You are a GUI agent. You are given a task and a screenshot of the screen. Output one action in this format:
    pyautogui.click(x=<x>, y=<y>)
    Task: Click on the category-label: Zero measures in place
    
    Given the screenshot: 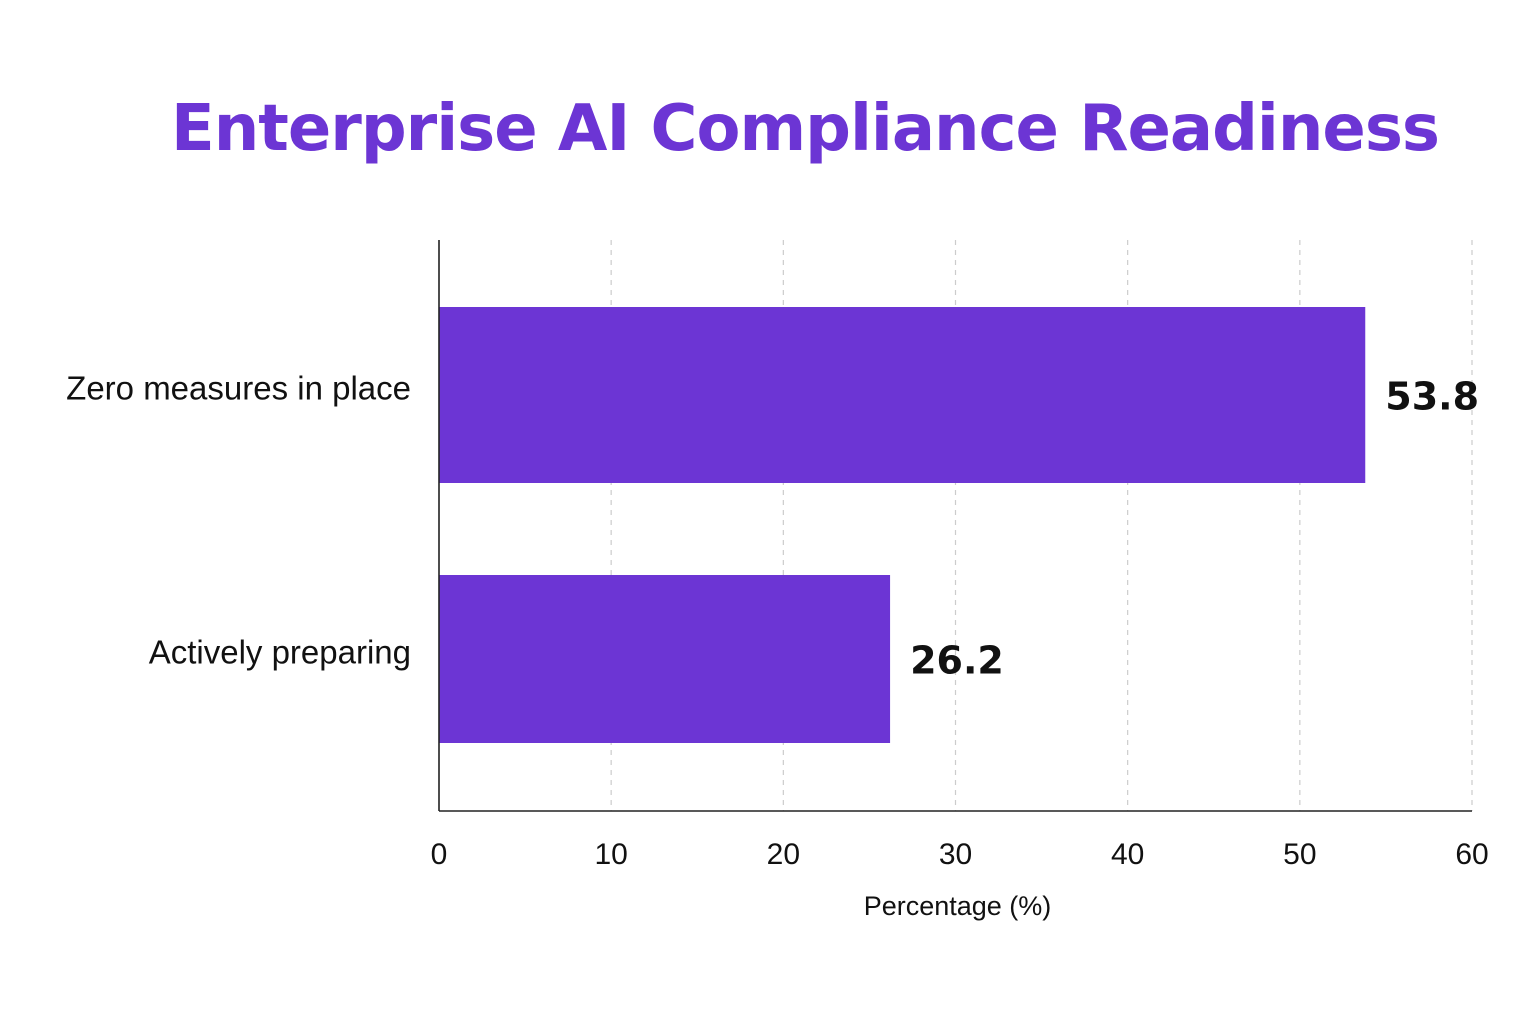 What is the action you would take?
    pyautogui.click(x=238, y=388)
    